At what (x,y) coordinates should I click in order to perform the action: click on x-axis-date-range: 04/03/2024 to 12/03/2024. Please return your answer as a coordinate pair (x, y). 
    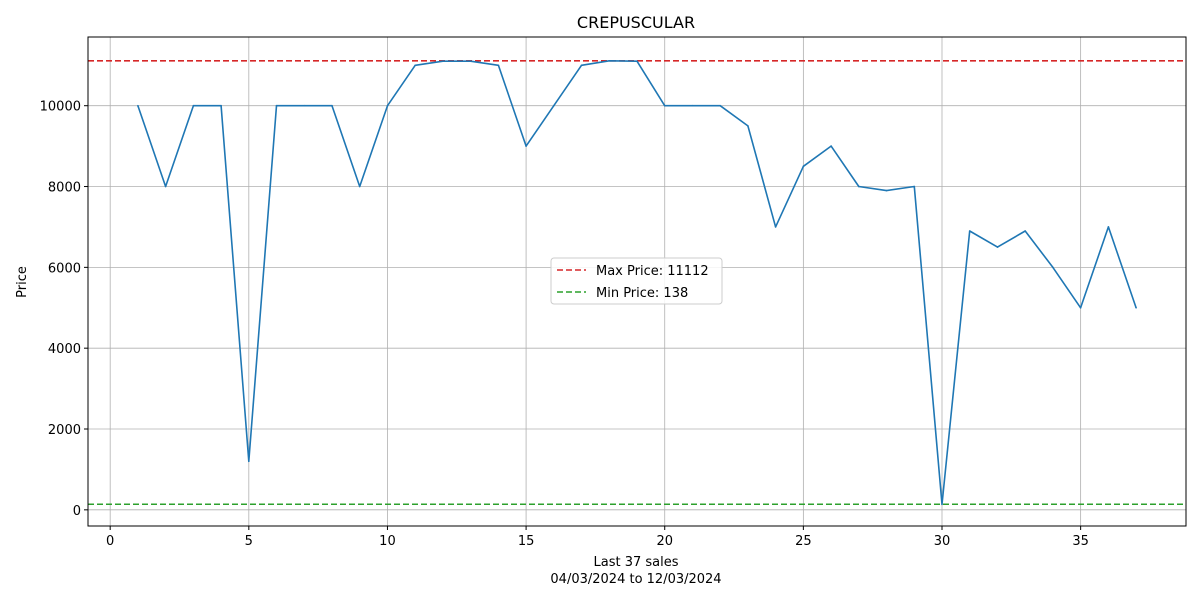
    Looking at the image, I should click on (635, 579).